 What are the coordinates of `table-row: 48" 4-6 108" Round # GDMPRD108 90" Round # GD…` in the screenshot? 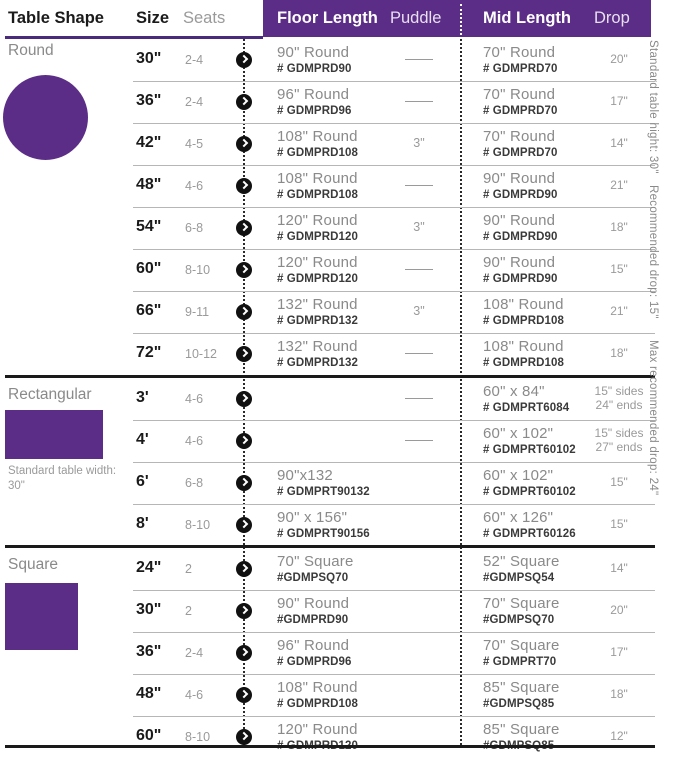 It's located at (339, 186).